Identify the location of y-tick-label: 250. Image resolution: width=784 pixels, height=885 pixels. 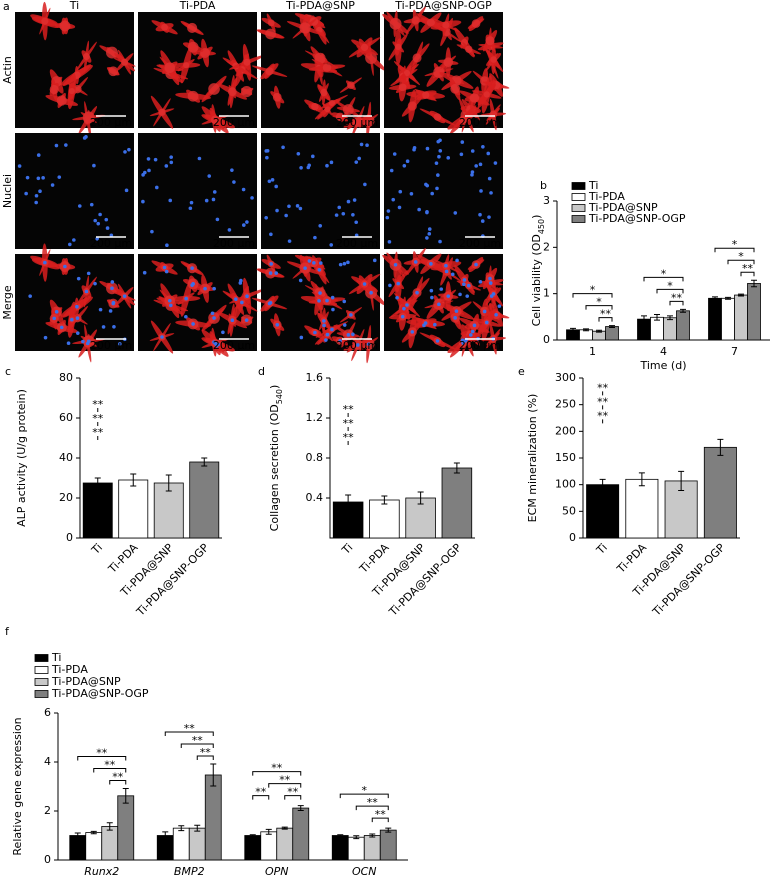
(565, 404).